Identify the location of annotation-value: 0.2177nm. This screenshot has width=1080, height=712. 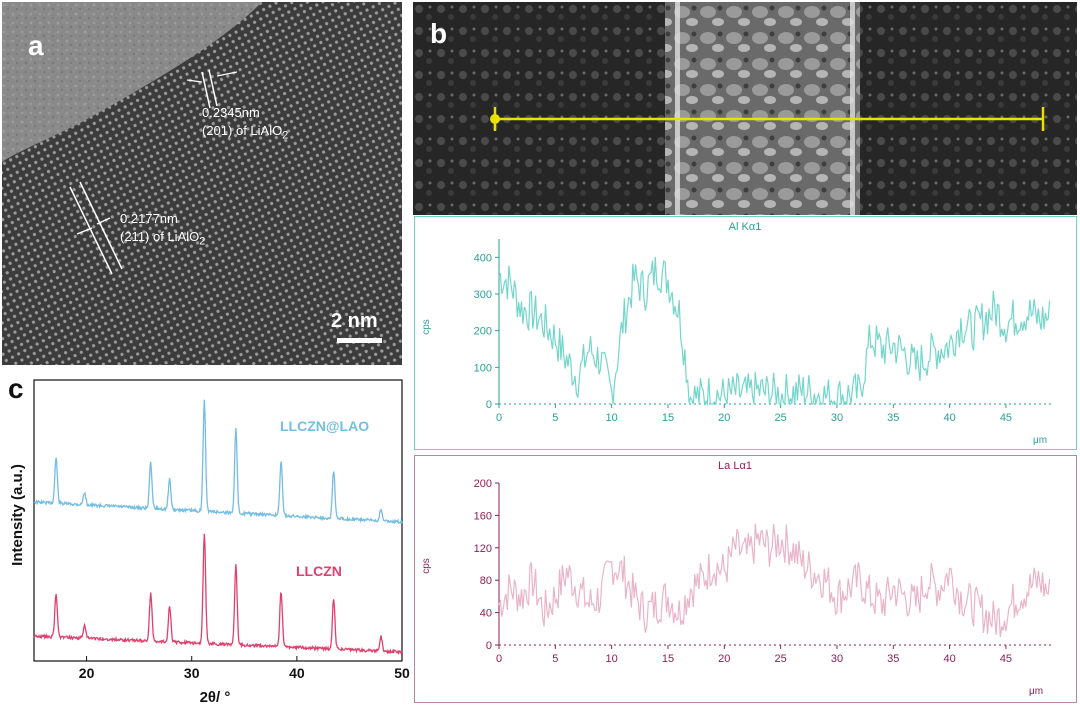
(149, 218).